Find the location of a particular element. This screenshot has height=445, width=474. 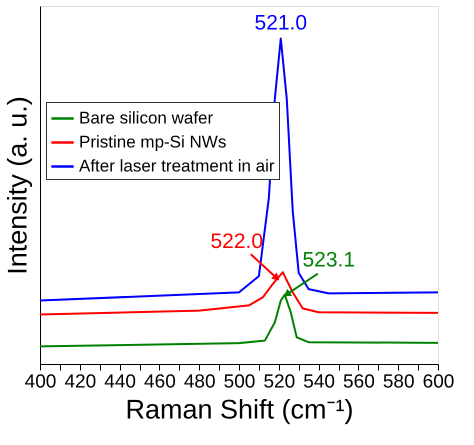

x-tick-label: 400 is located at coordinates (40, 382).